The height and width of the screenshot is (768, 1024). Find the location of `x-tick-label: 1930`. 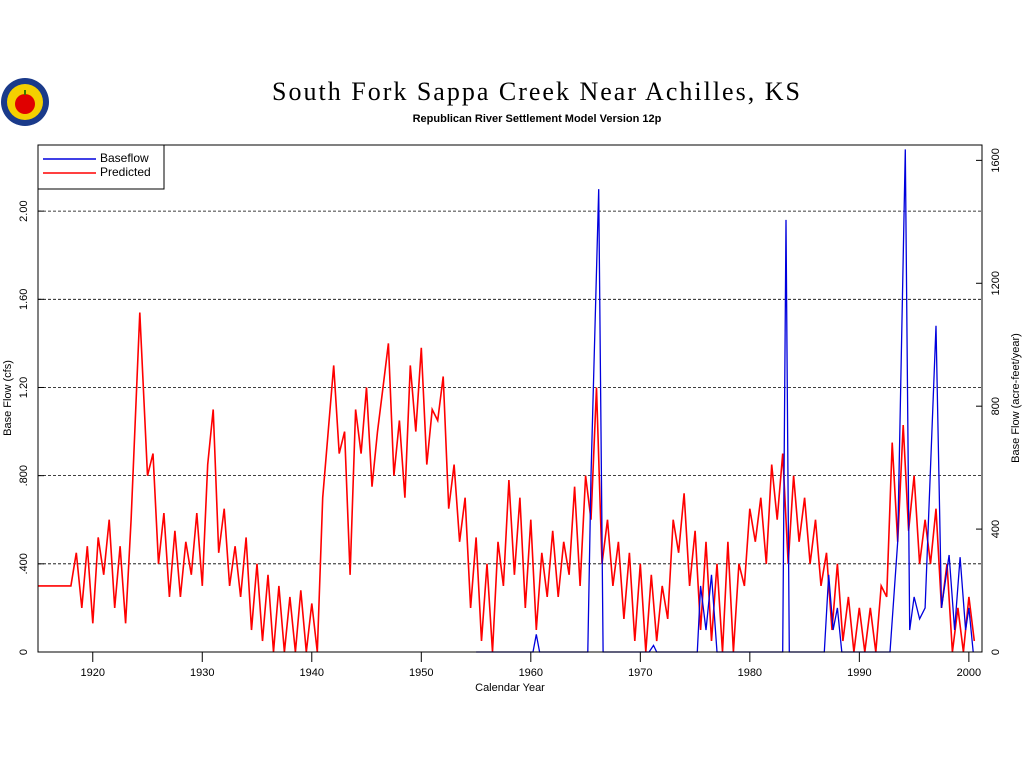

x-tick-label: 1930 is located at coordinates (202, 673).